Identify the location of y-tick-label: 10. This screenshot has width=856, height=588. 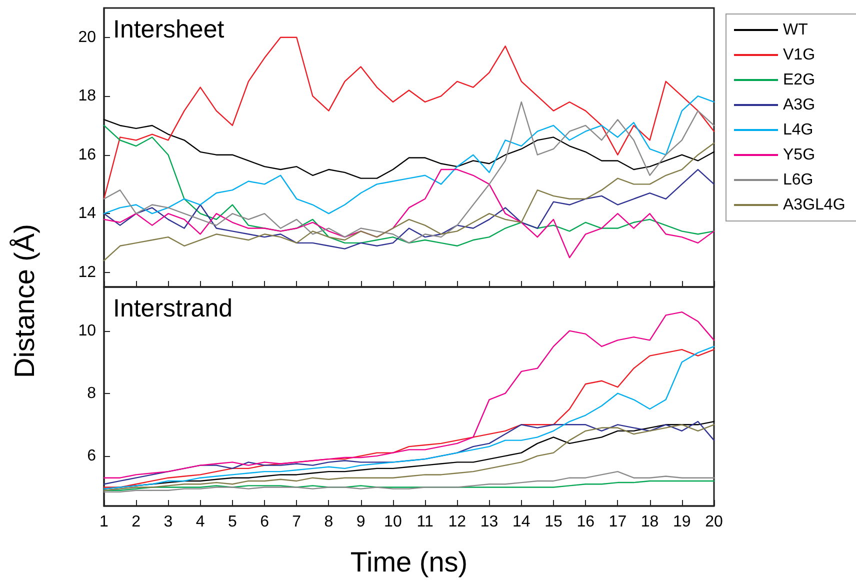
(87, 331).